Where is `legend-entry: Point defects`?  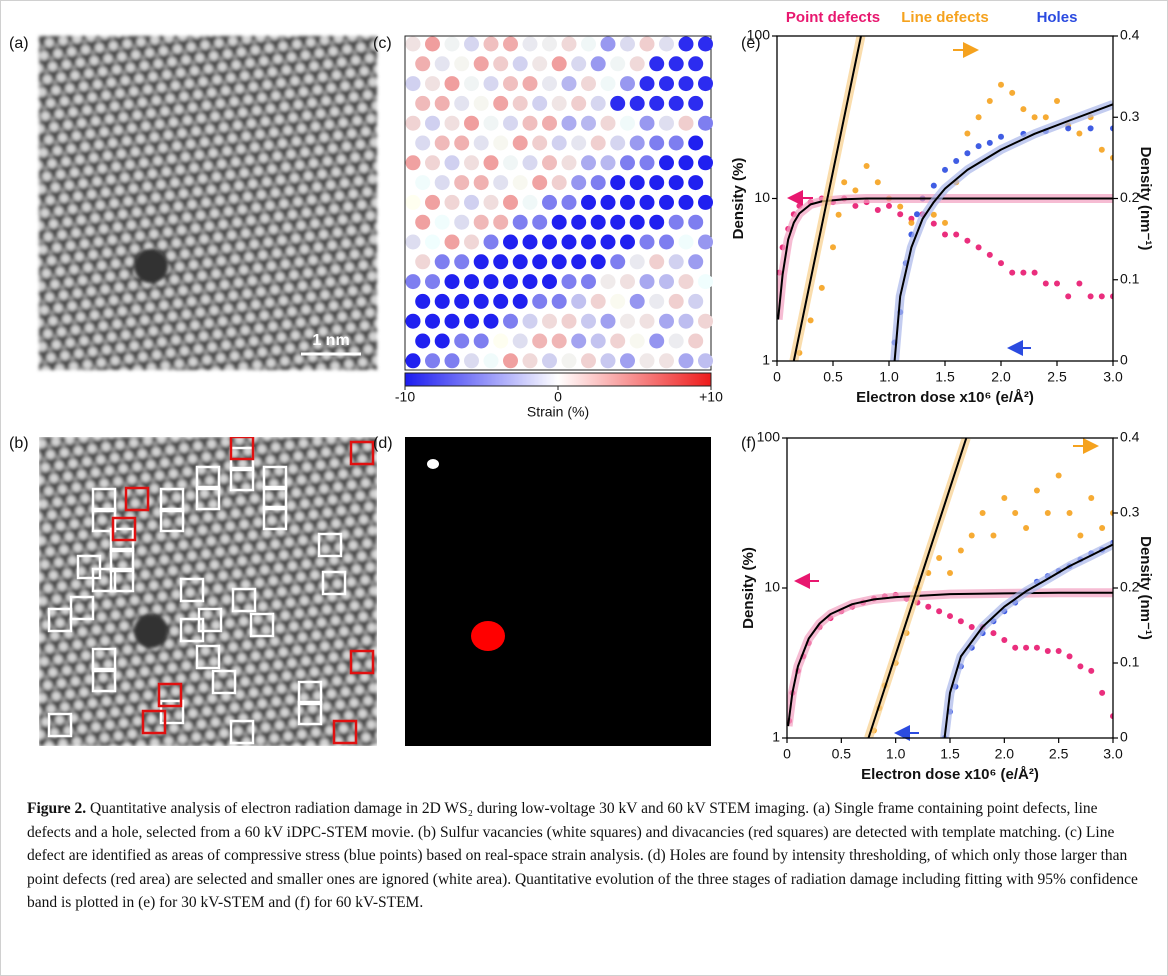 legend-entry: Point defects is located at coordinates (833, 17).